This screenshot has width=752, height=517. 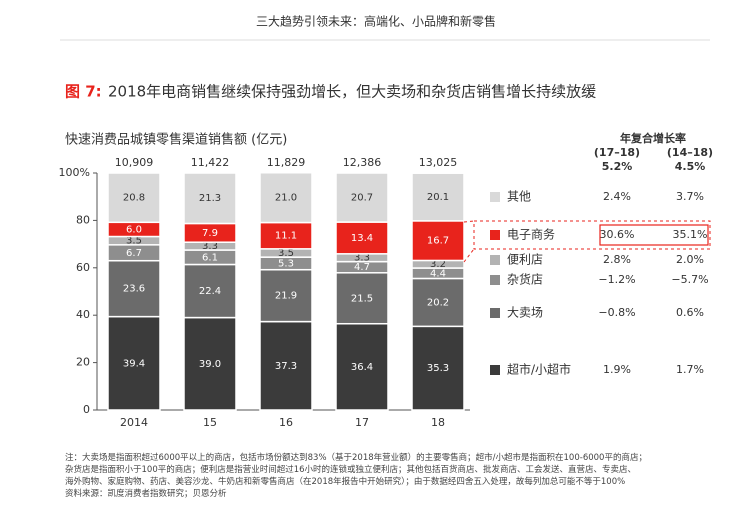 What do you see at coordinates (690, 369) in the screenshot?
I see `growth-rate: 1.7%` at bounding box center [690, 369].